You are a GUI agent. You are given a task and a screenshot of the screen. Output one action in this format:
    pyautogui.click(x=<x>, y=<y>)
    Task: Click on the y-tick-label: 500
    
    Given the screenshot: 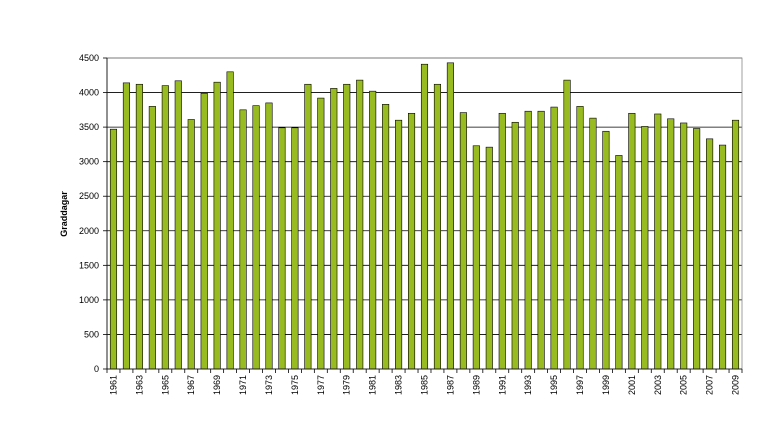 What is the action you would take?
    pyautogui.click(x=91, y=334)
    